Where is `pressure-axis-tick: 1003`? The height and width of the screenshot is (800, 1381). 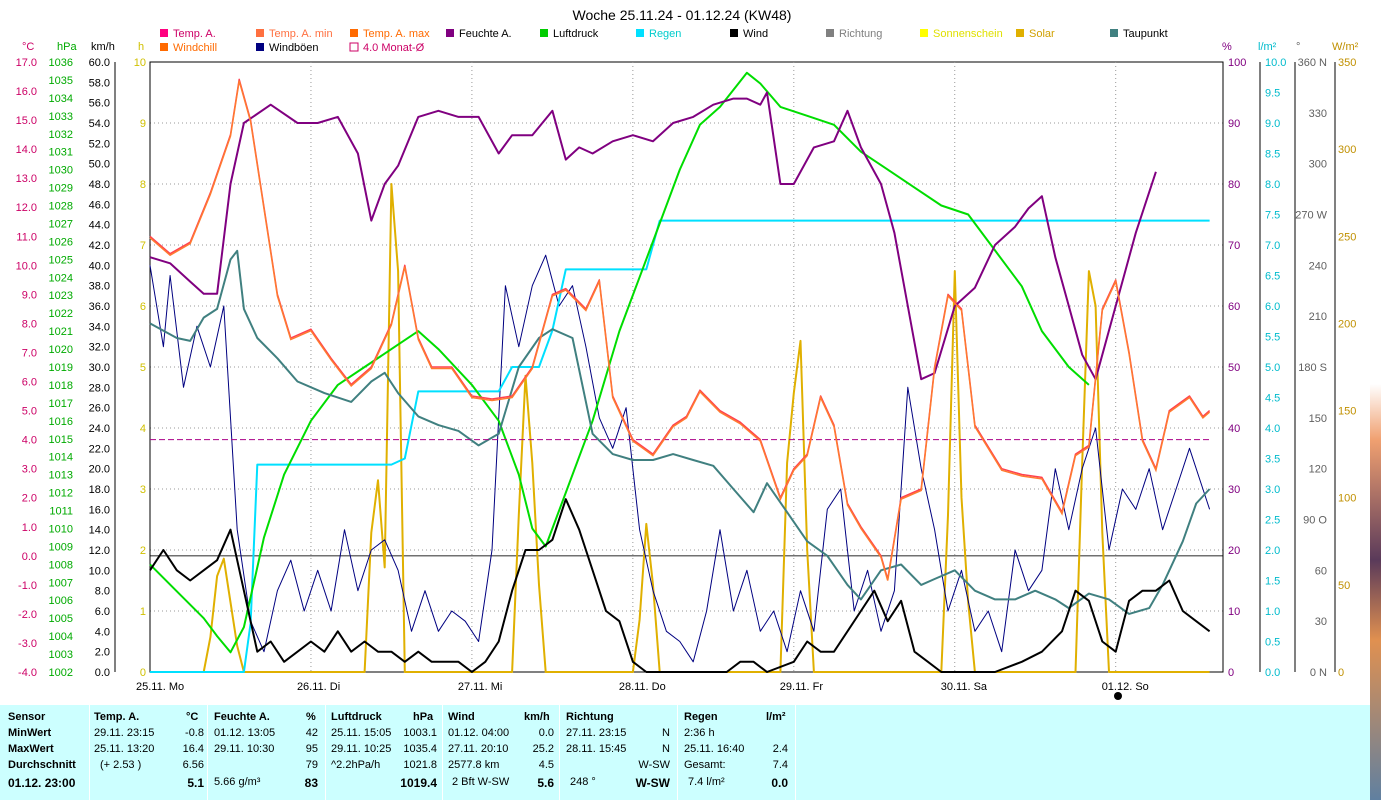 pressure-axis-tick: 1003 is located at coordinates (61, 655).